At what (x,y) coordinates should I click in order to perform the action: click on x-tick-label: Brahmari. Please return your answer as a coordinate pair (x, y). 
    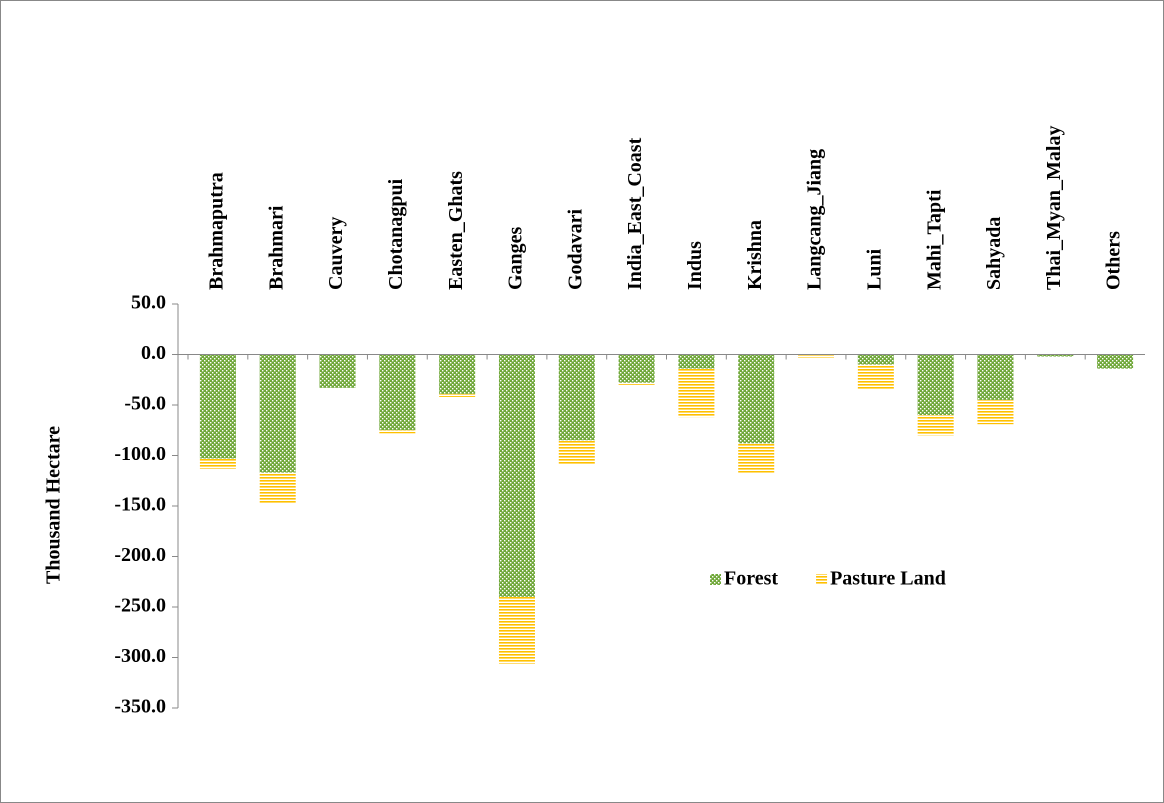
    Looking at the image, I should click on (276, 247).